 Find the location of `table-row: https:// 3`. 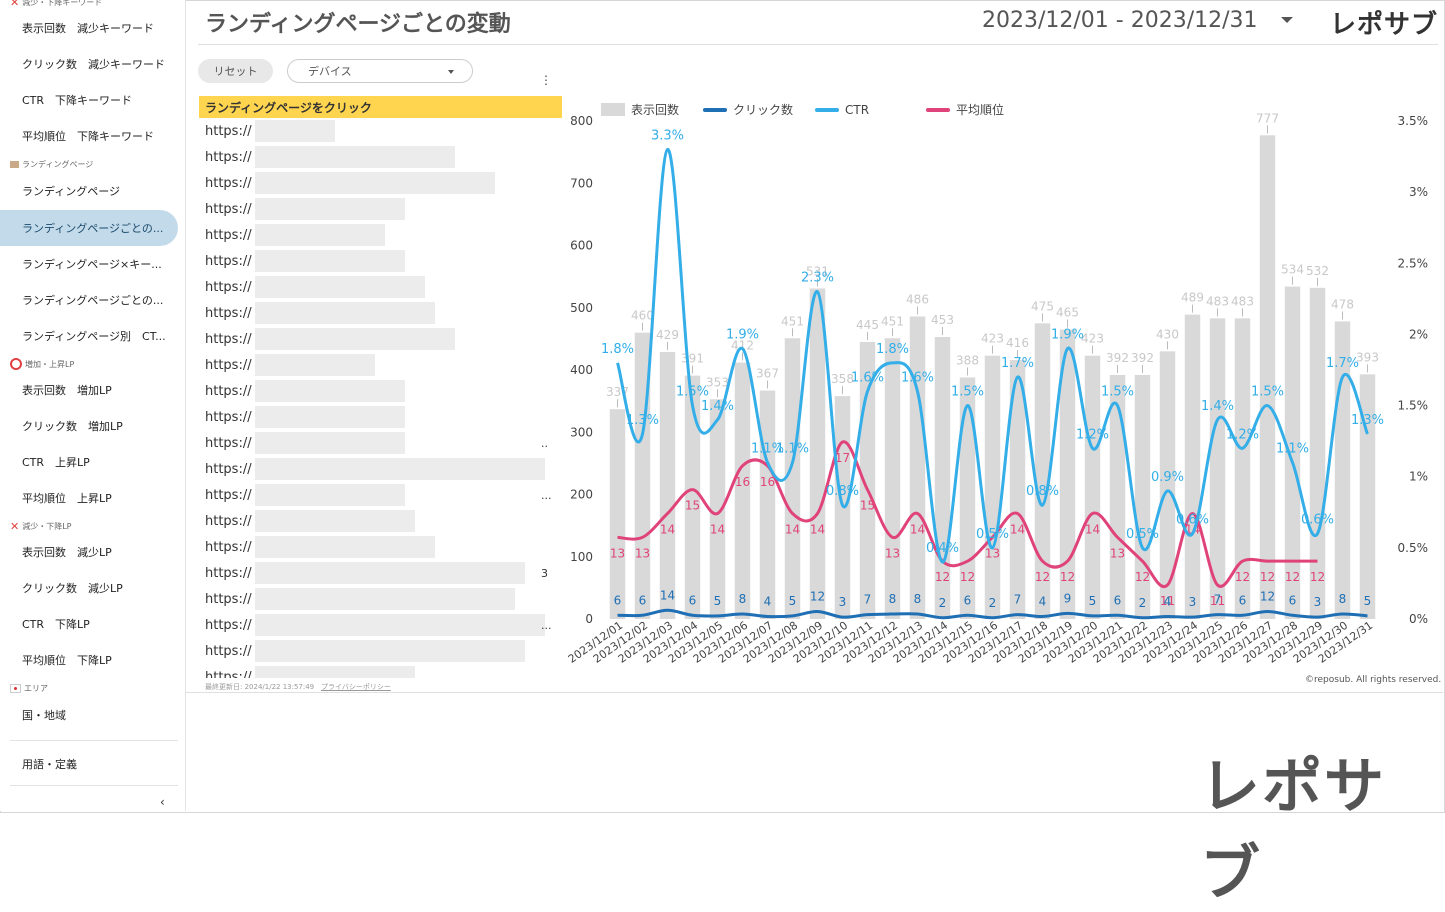

table-row: https:// 3 is located at coordinates (376, 573).